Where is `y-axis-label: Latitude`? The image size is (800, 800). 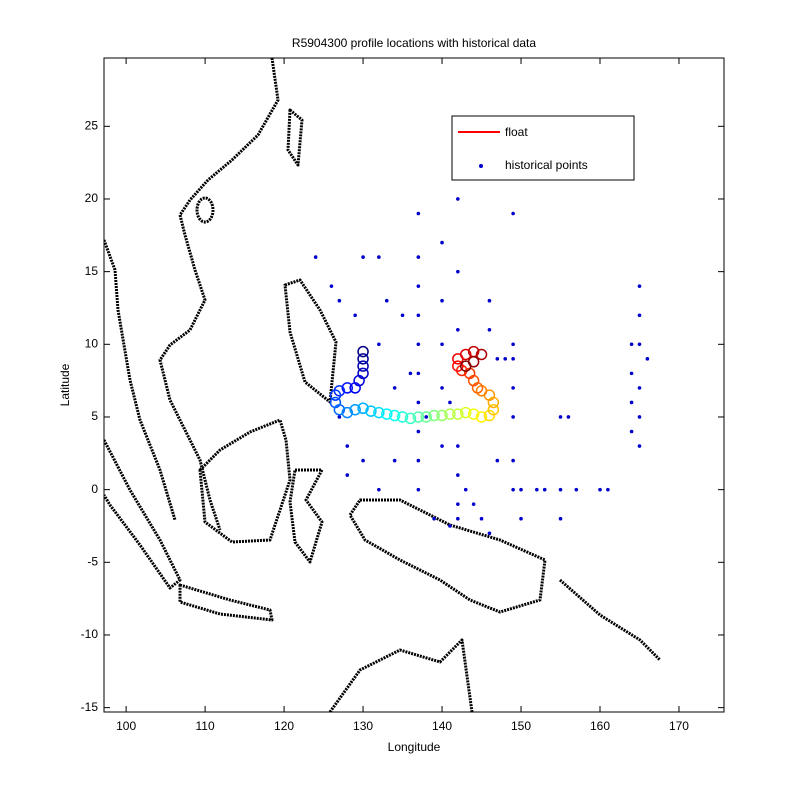 y-axis-label: Latitude is located at coordinates (65, 384).